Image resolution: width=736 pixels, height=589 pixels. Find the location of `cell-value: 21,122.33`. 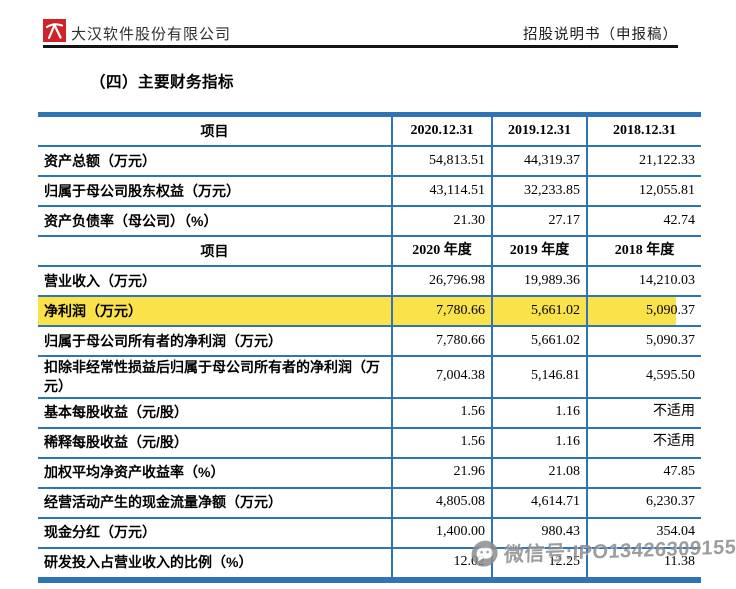

cell-value: 21,122.33 is located at coordinates (643, 161).